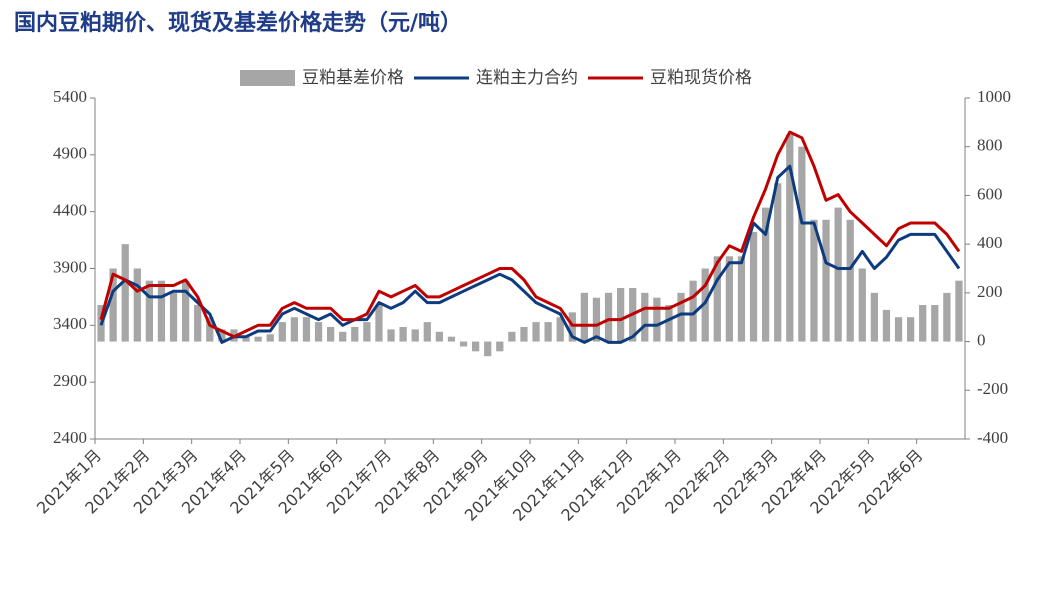 This screenshot has height=595, width=1040. I want to click on y-tick-label: 2400, so click(70, 437).